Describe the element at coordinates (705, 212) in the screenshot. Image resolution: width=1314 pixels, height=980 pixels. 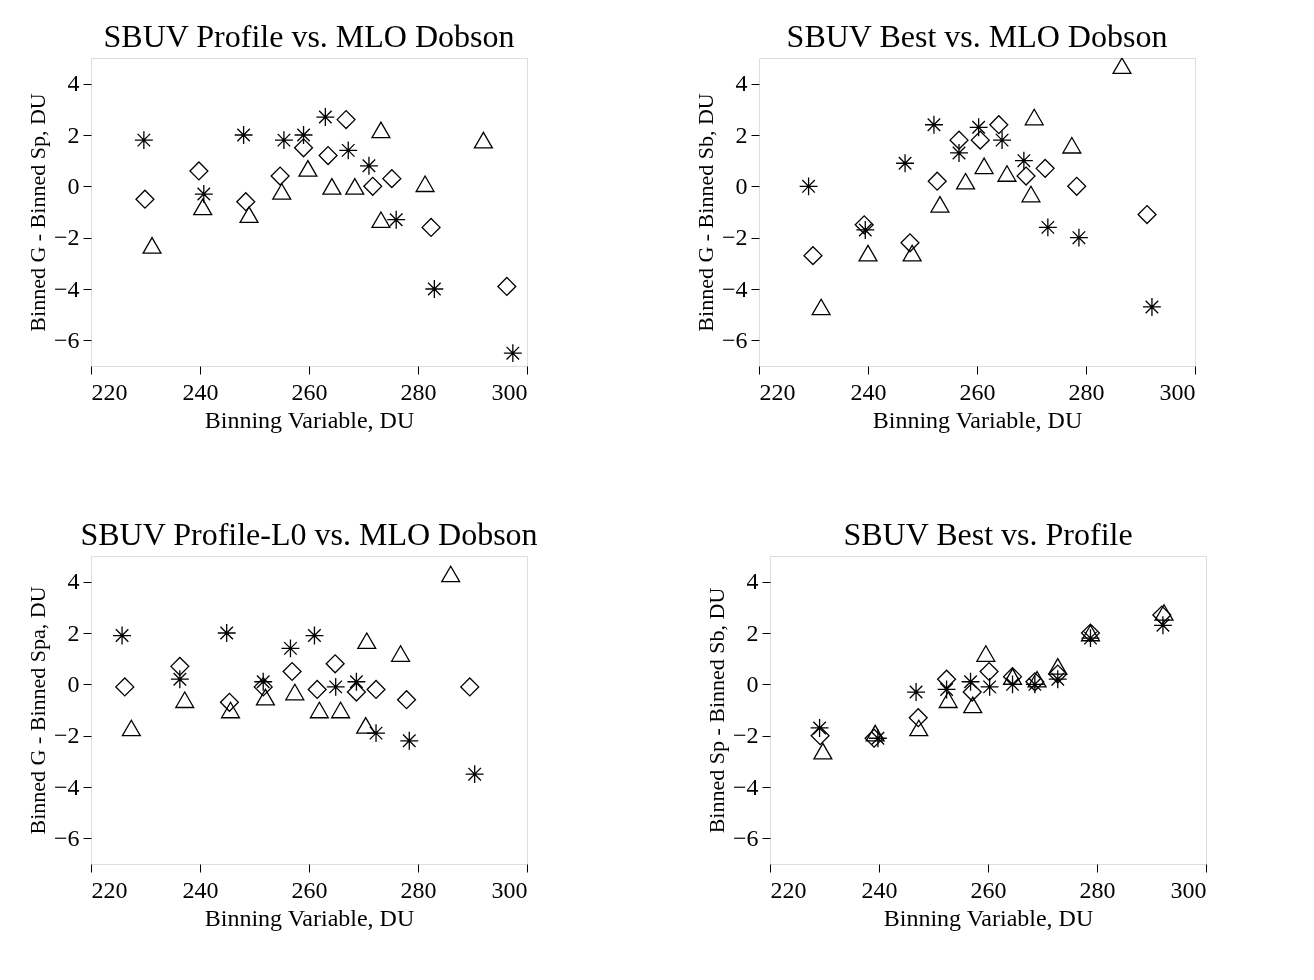
I see `y-axis-title: Binned G - Binned Sb, DU` at that location.